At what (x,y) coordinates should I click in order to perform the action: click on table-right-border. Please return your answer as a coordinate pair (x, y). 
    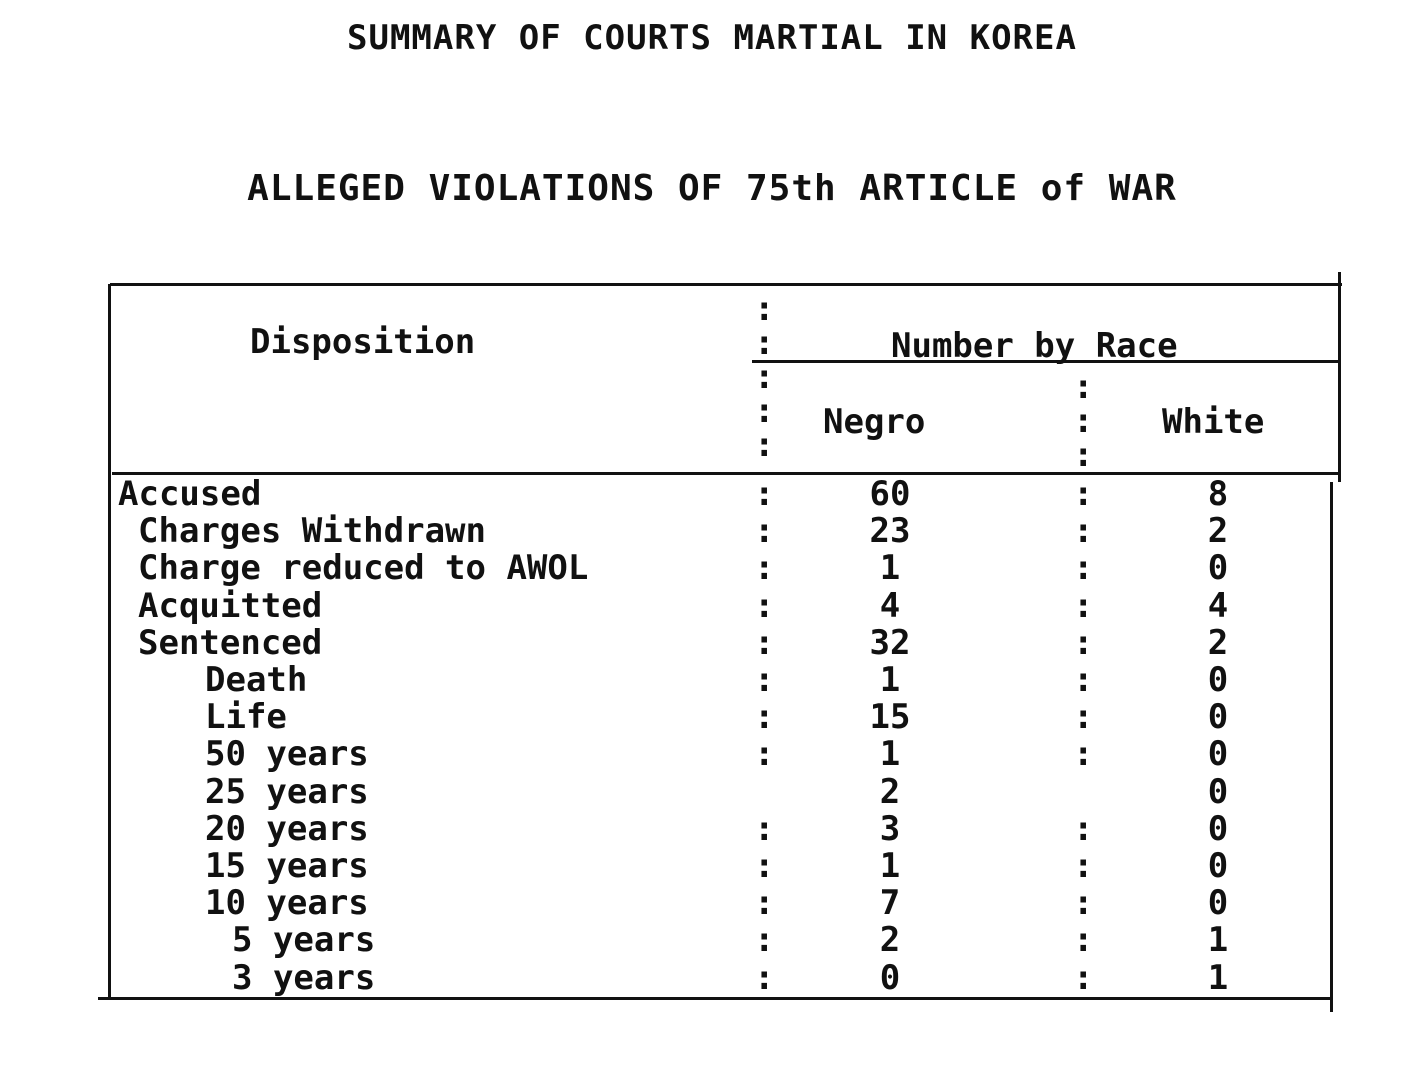
    Looking at the image, I should click on (1339, 377).